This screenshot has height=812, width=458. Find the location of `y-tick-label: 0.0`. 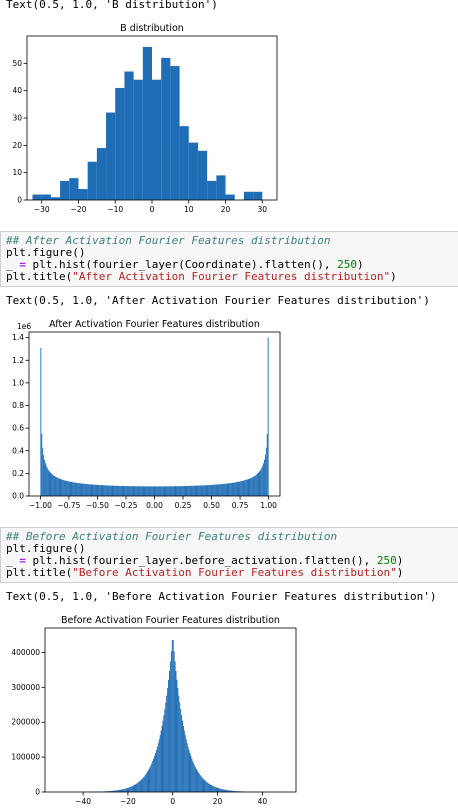

y-tick-label: 0.0 is located at coordinates (18, 496).